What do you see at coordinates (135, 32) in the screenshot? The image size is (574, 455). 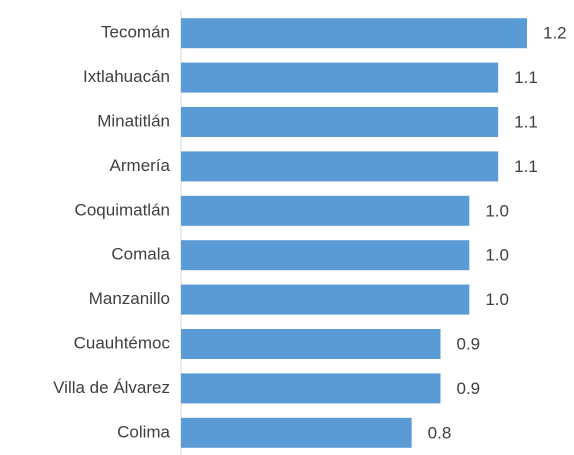 I see `category-label: Tecomán` at bounding box center [135, 32].